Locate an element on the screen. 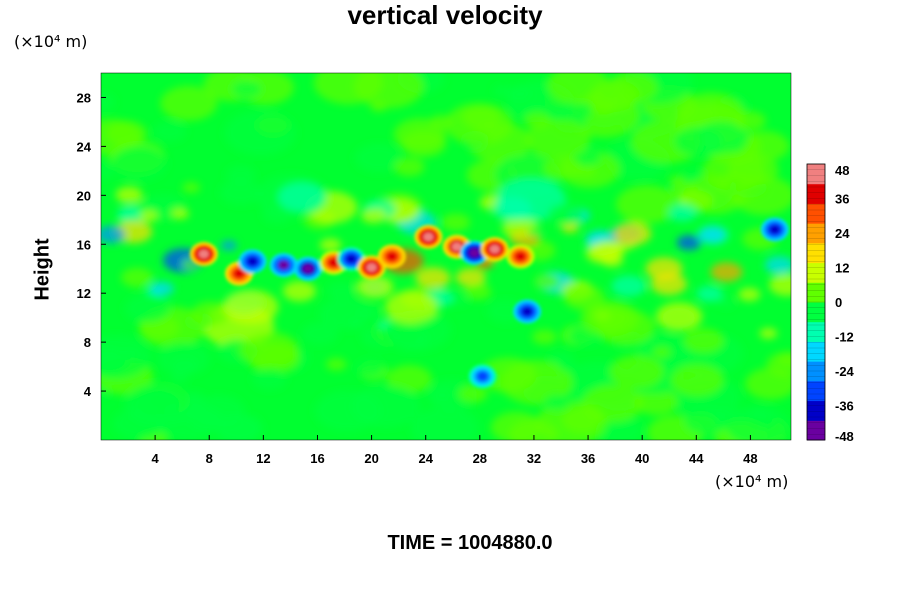 The image size is (900, 600). colorbar-tick-label: -12 is located at coordinates (844, 337).